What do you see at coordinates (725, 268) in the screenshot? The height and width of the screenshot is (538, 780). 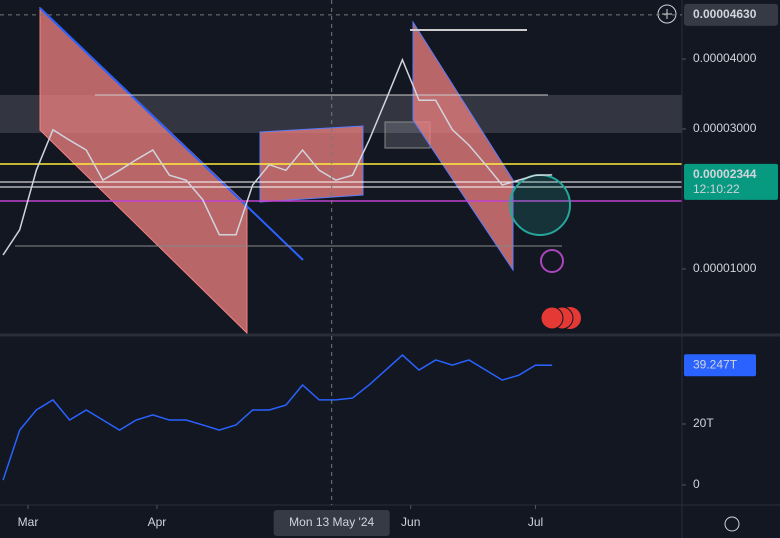 I see `y-tick-label: 0.00001000` at bounding box center [725, 268].